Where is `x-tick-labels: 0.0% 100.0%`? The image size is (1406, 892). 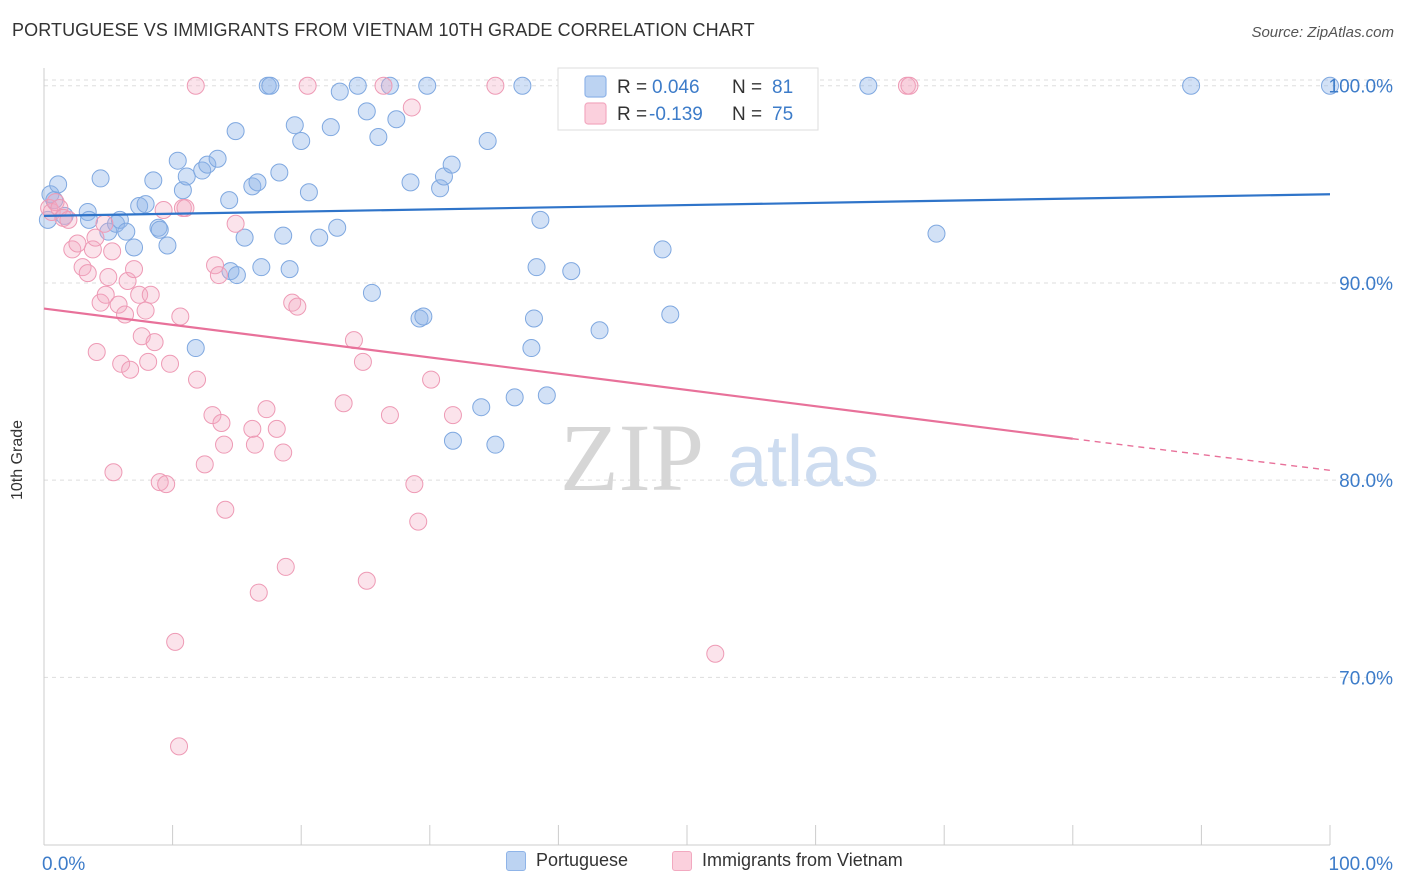
x-tick-labels: 0.0% 100.0% is located at coordinates (717, 864).